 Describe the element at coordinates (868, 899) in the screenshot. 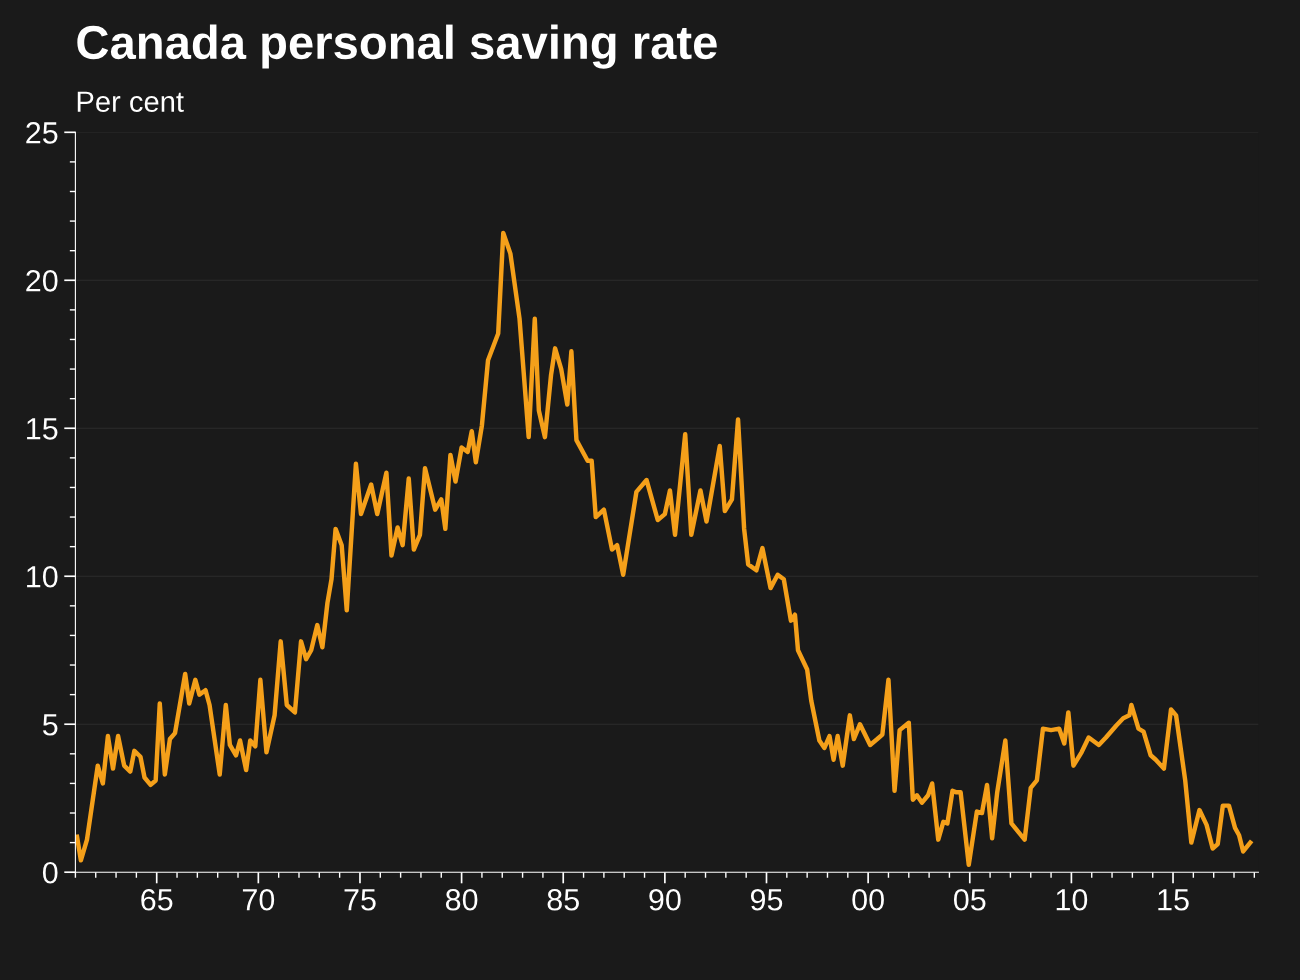

I see `x-tick-label: 00` at that location.